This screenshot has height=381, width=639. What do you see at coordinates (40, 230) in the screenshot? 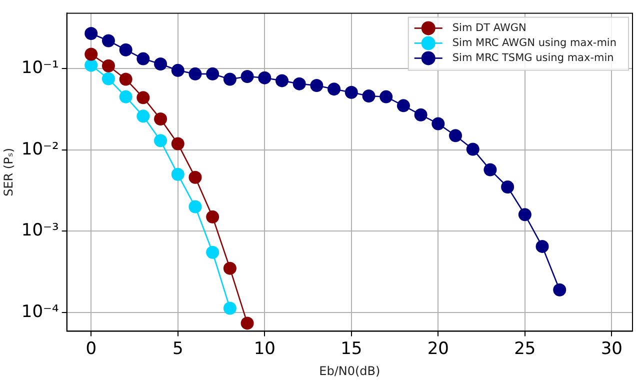
I see `y-tick-label: 10⁻³` at bounding box center [40, 230].